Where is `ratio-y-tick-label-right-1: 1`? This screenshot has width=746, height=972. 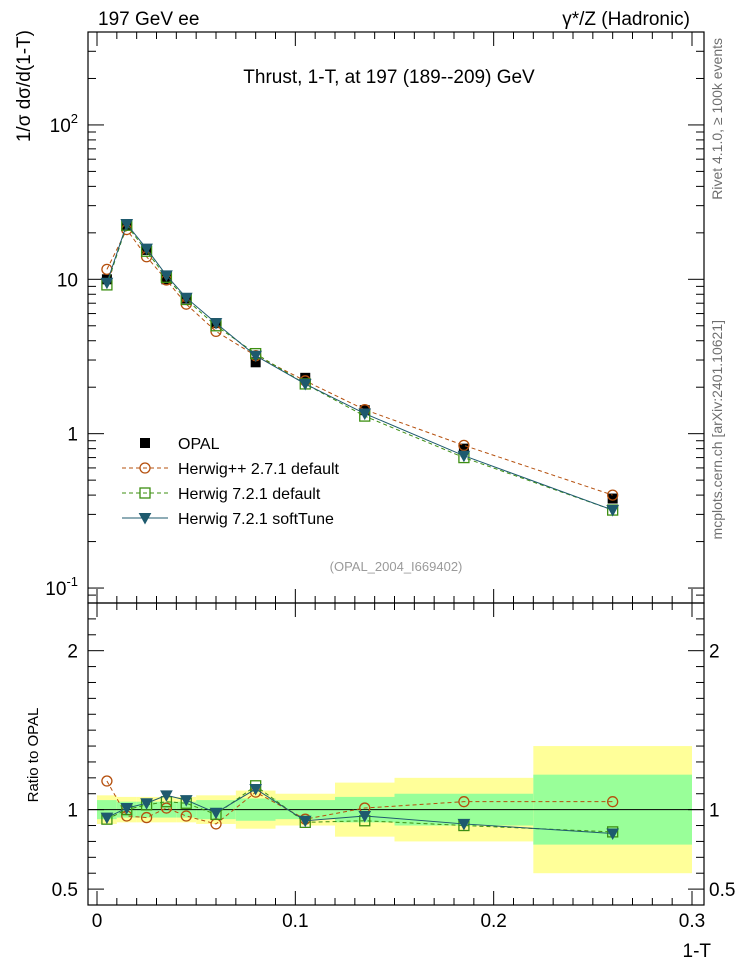 ratio-y-tick-label-right-1: 1 is located at coordinates (714, 811).